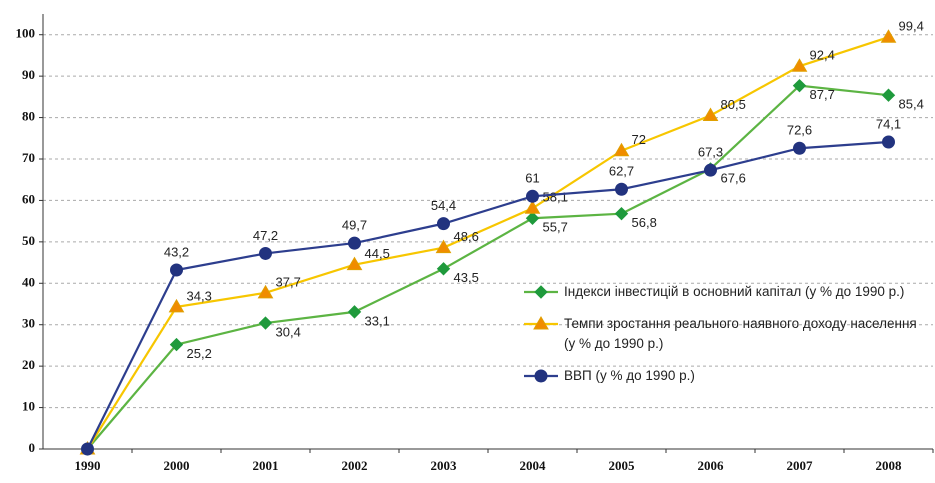 This screenshot has width=935, height=483. Describe the element at coordinates (822, 55) in the screenshot. I see `data-label: 92,4` at that location.